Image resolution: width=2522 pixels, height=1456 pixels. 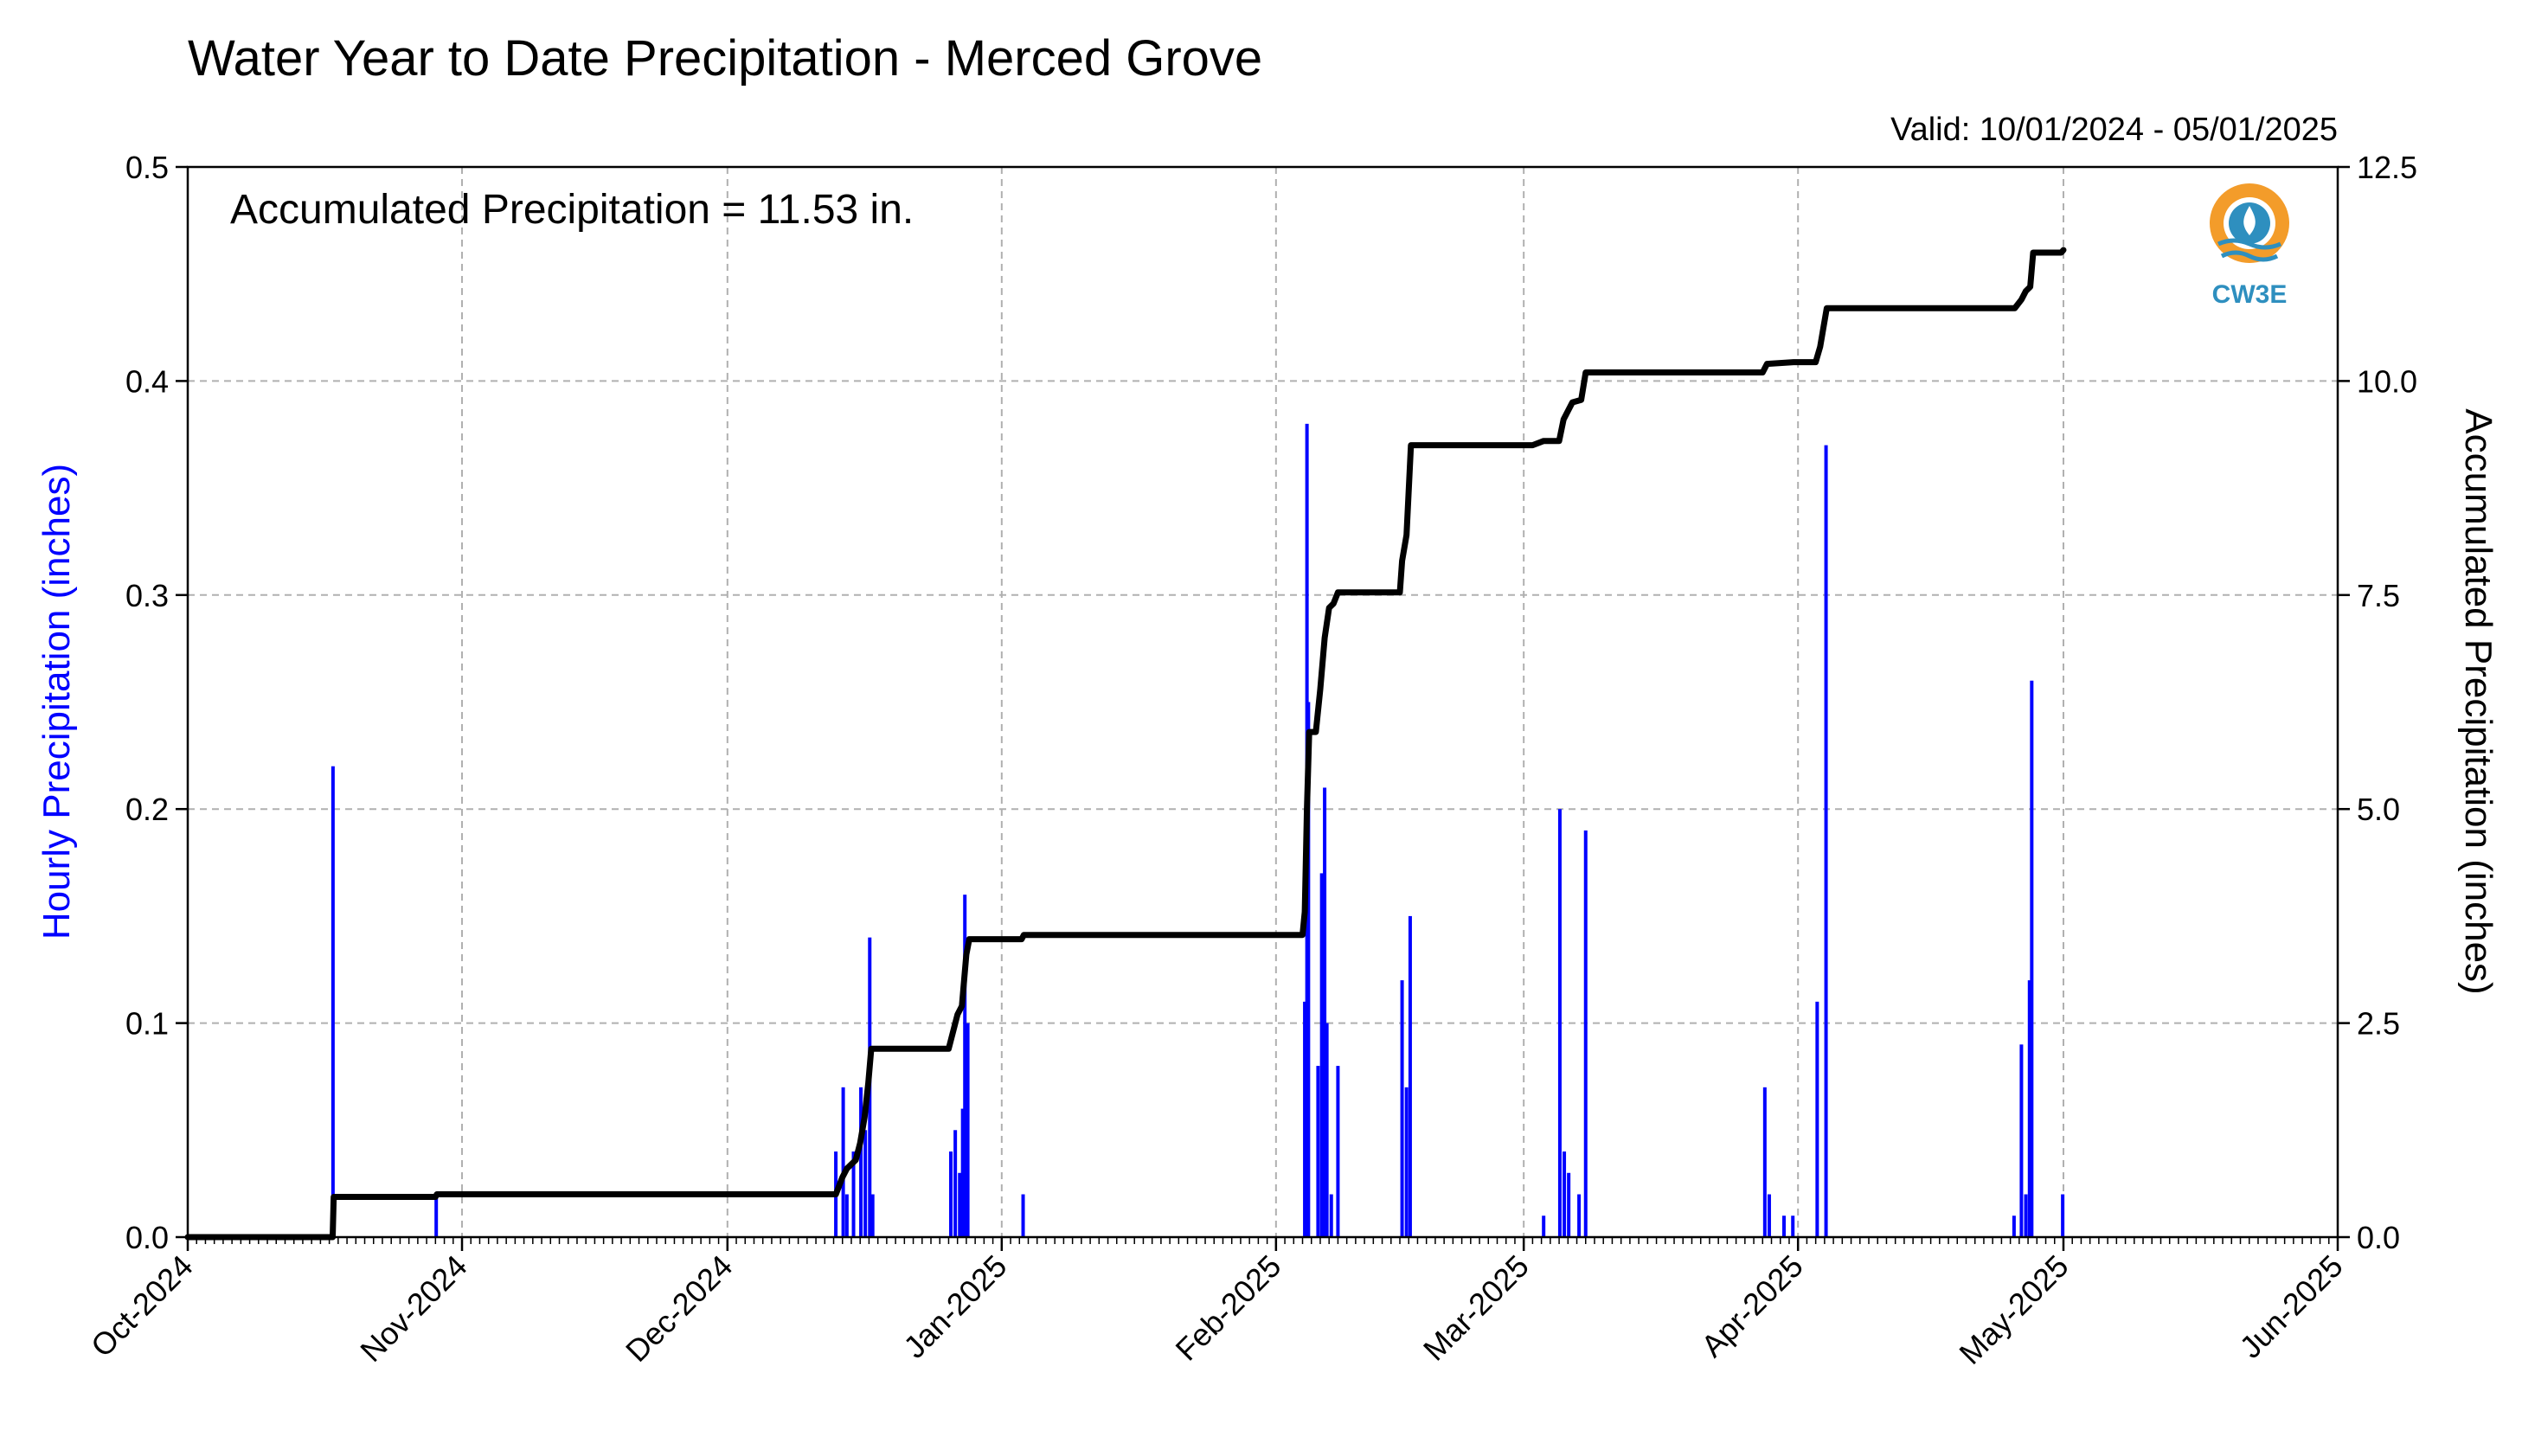 I want to click on y-axis-right-label: Accumulated Precipitation (inches), so click(x=2478, y=701).